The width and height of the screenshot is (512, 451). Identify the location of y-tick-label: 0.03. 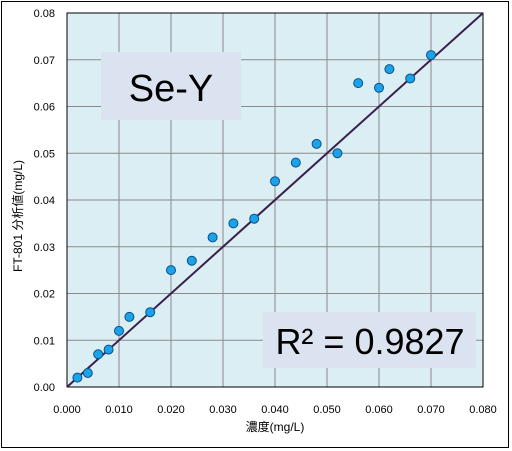
(44, 248).